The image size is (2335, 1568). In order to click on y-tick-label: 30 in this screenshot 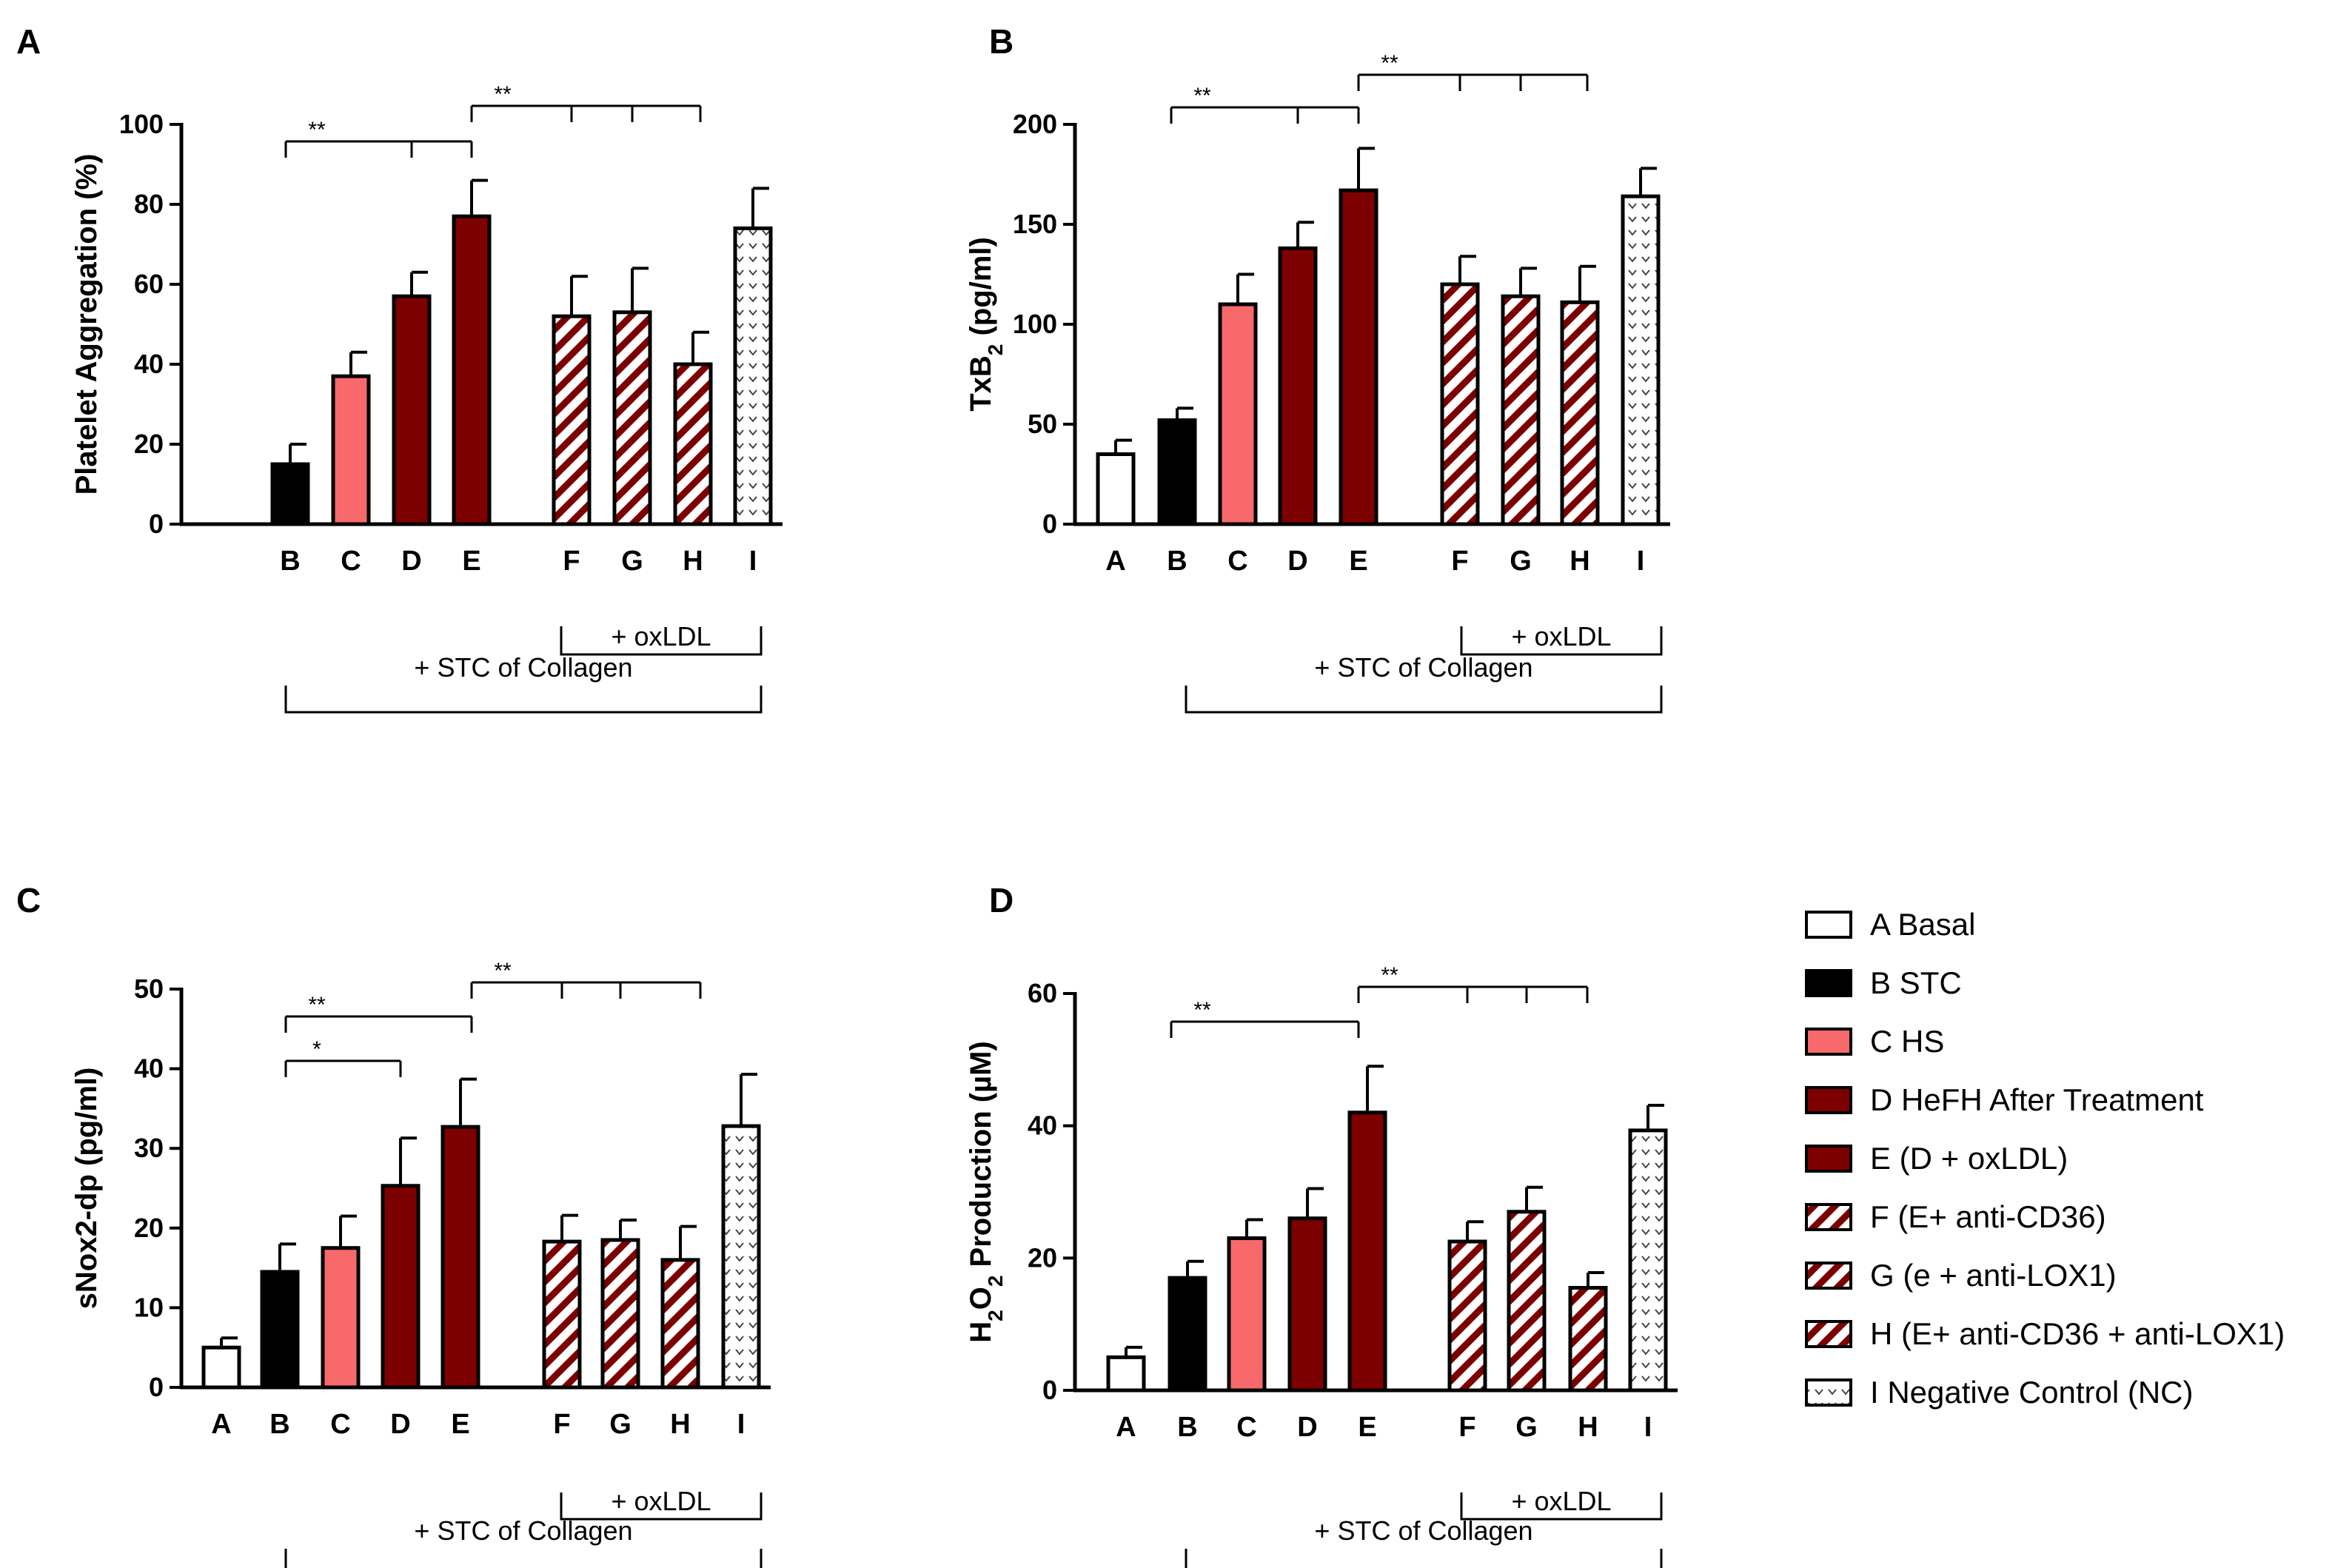, I will do `click(149, 1148)`.